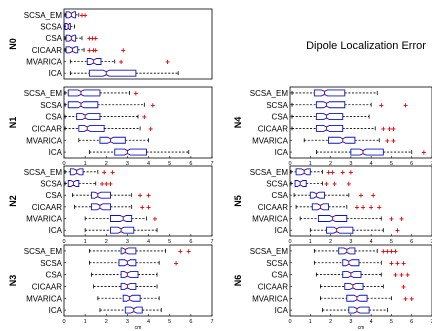 The image size is (432, 331). Describe the element at coordinates (85, 322) in the screenshot. I see `x-tick-label: 1` at that location.